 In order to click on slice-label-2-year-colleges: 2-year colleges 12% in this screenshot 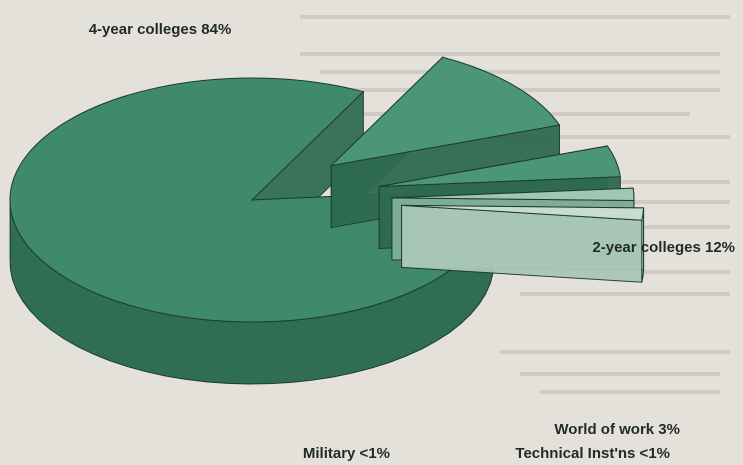, I will do `click(663, 247)`.